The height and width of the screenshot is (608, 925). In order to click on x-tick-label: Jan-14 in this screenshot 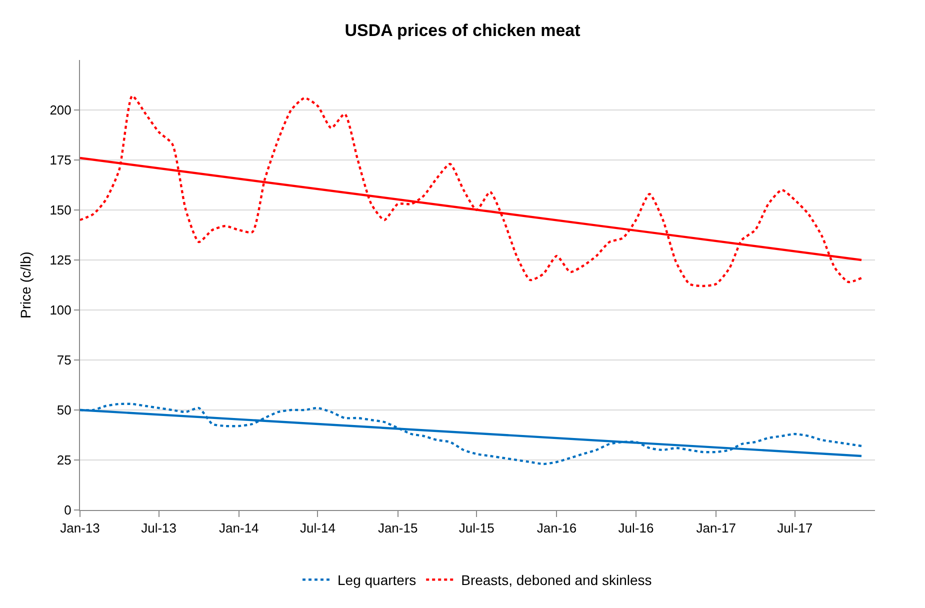, I will do `click(239, 528)`.